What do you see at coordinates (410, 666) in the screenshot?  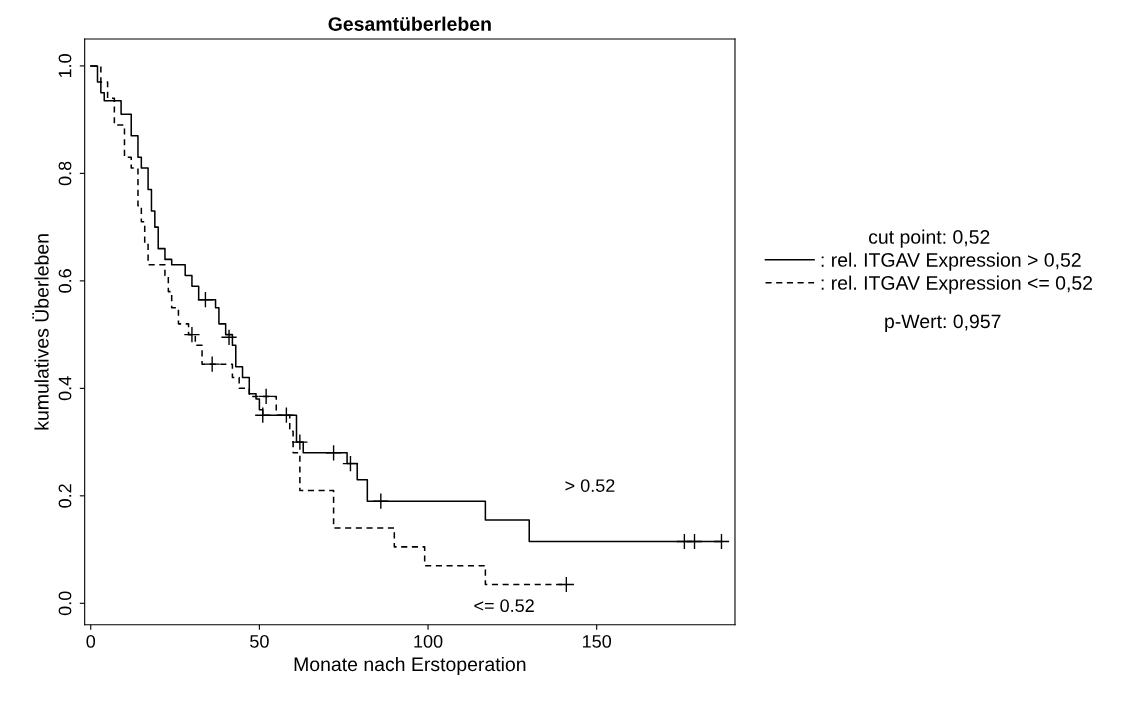 I see `x-axis-title: Monate nach Erstoperation` at bounding box center [410, 666].